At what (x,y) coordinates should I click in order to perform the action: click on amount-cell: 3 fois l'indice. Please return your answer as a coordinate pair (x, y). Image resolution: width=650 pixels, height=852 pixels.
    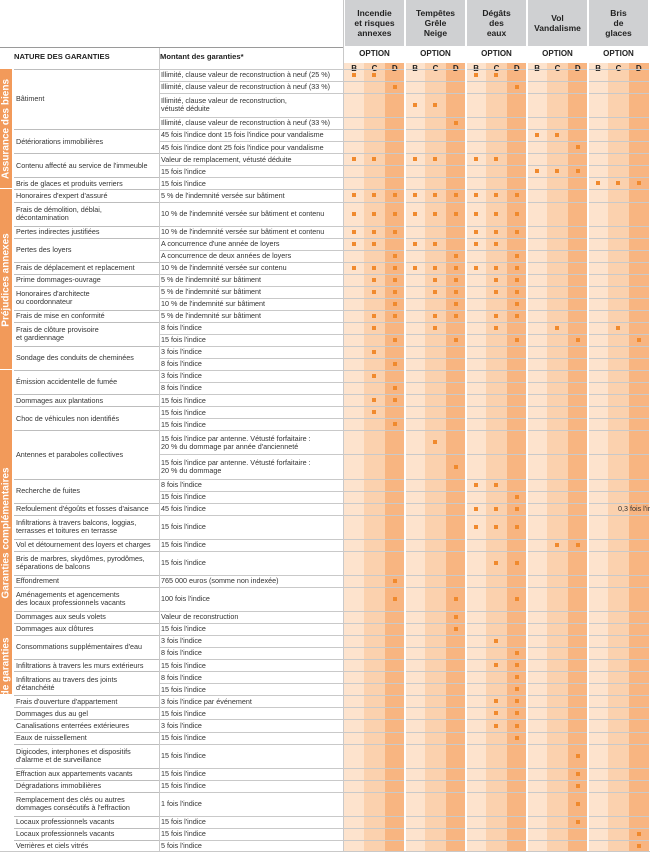
    Looking at the image, I should click on (252, 642).